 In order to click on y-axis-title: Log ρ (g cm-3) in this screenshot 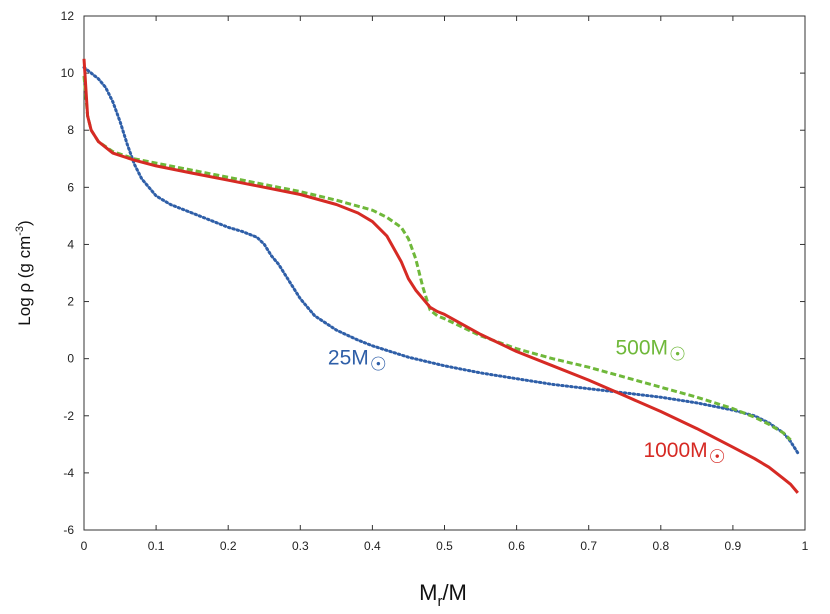, I will do `click(24, 272)`.